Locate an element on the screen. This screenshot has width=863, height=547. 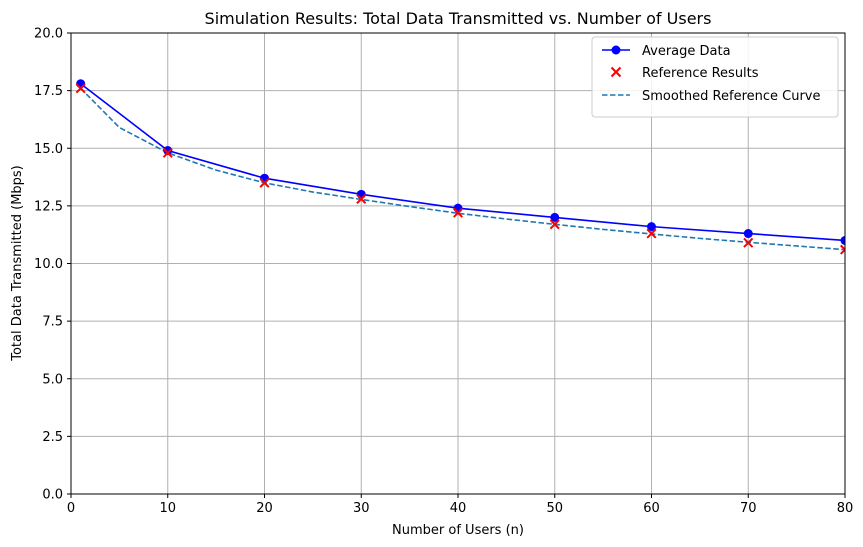
x-tick-label: 30 is located at coordinates (361, 508).